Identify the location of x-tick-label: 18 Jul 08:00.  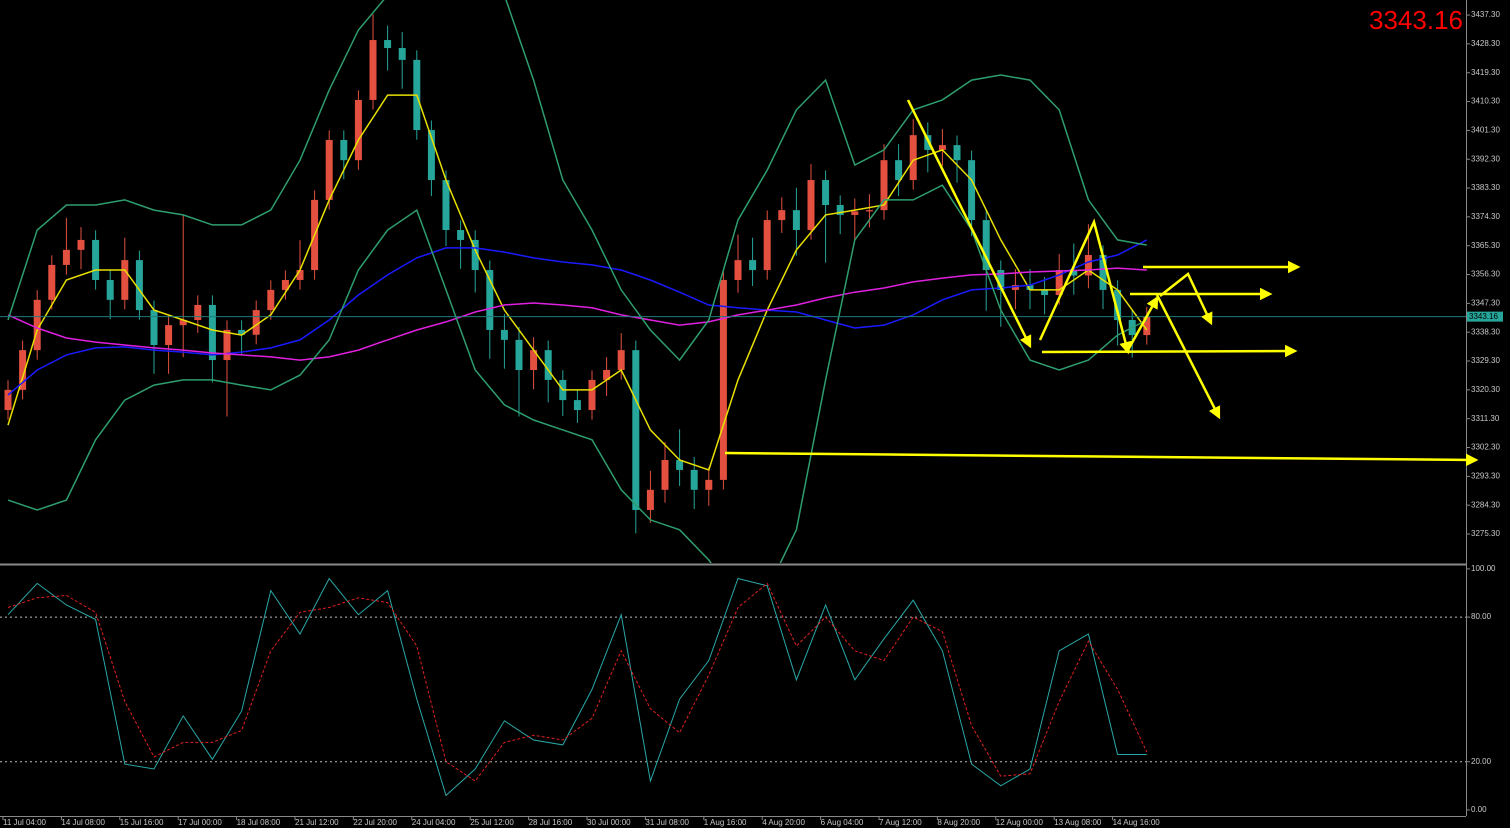
(259, 822).